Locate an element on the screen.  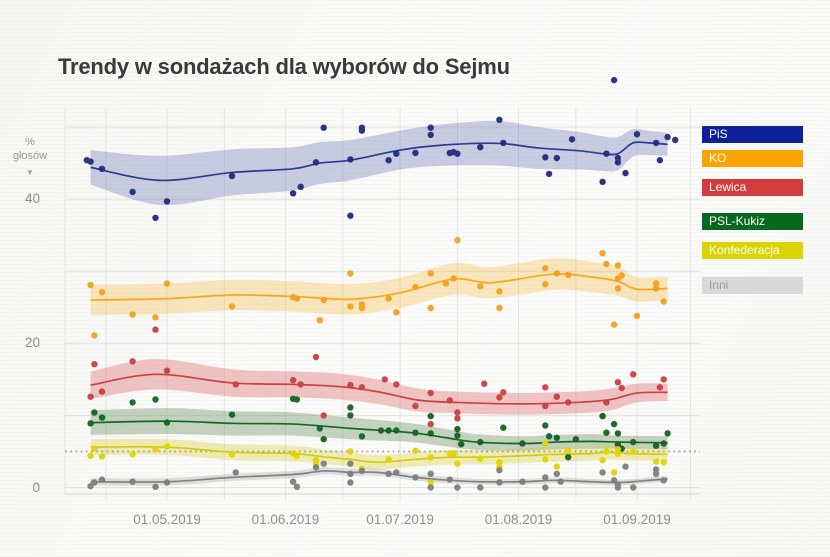
x-tick-01.05.2019: 01.05.2019 is located at coordinates (167, 519).